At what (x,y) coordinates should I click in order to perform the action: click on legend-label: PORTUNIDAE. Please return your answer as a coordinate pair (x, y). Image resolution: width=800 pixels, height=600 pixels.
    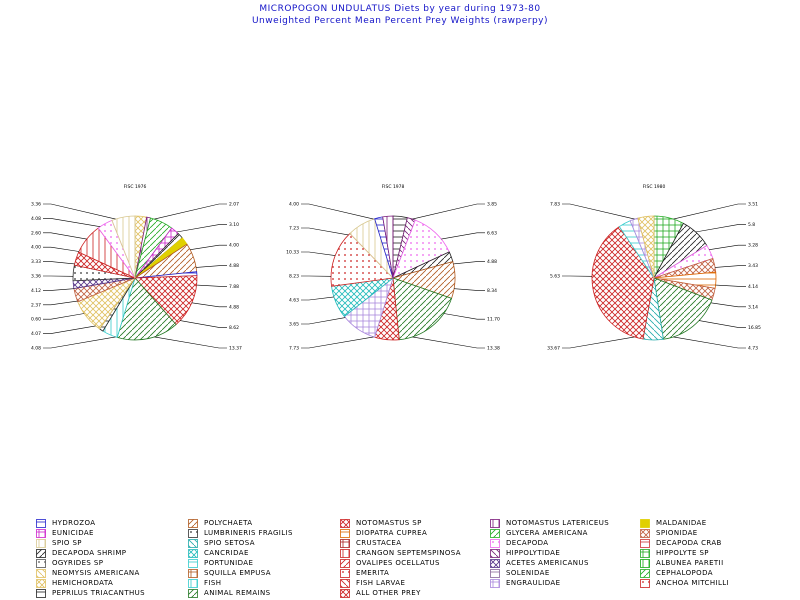
    Looking at the image, I should click on (229, 563).